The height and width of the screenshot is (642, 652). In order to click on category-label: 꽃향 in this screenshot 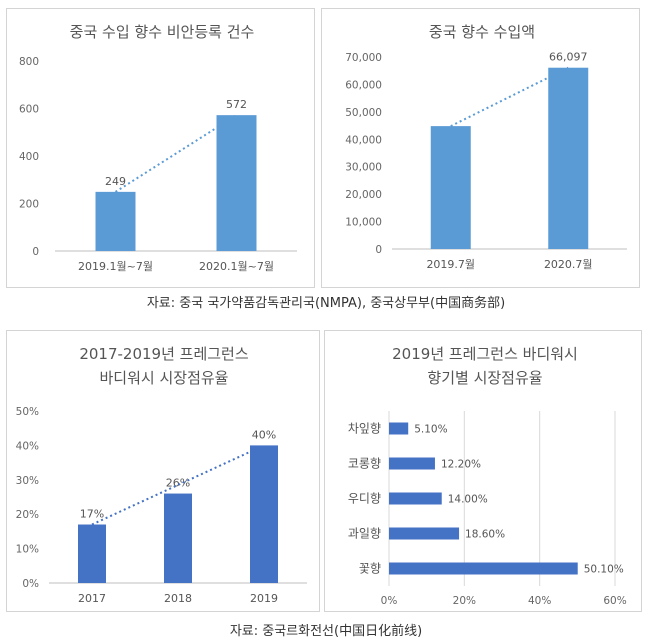, I will do `click(370, 569)`.